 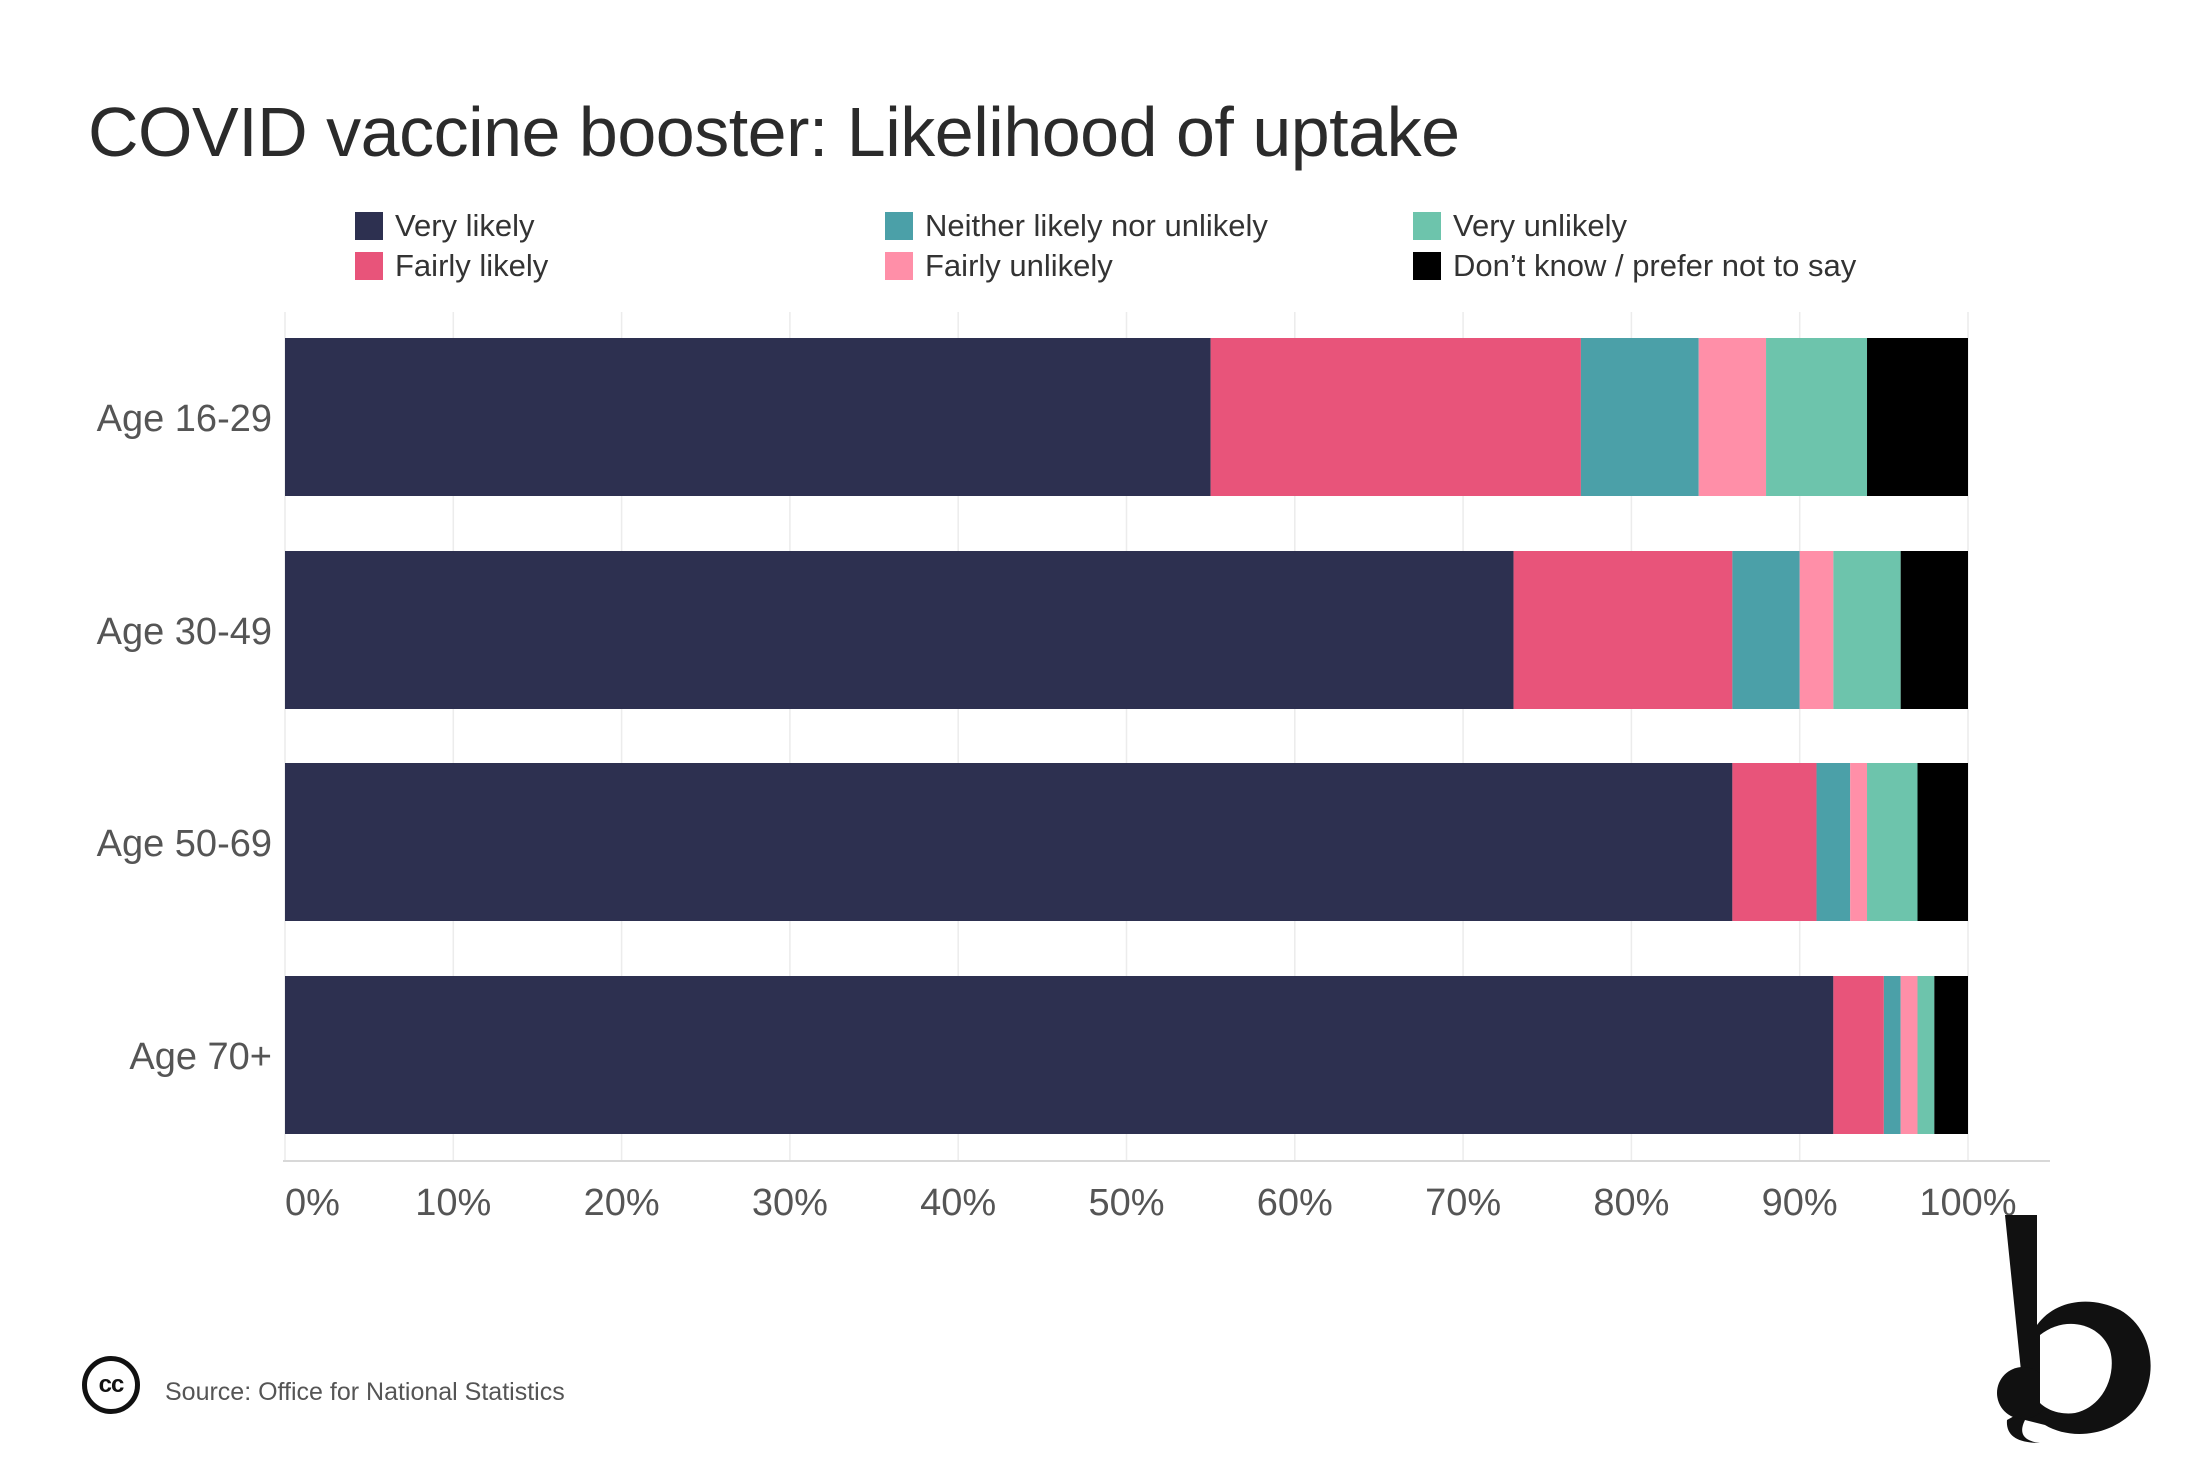 I want to click on legend-item: Fairly likely, so click(x=451, y=266).